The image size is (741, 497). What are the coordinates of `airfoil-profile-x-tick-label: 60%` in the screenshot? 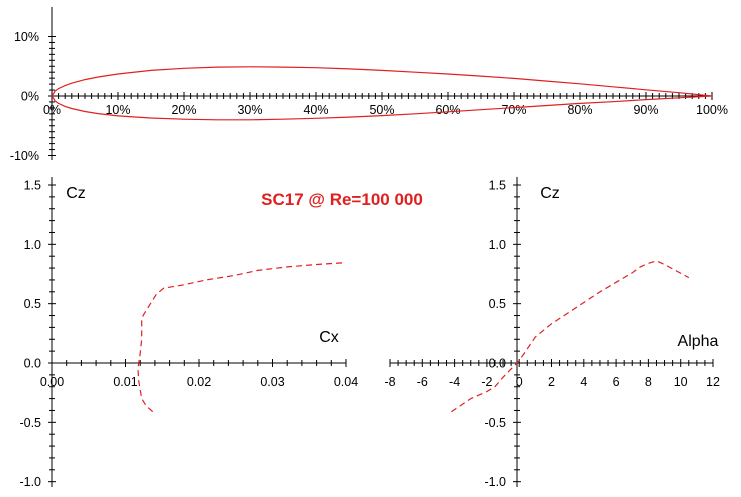 It's located at (447, 110).